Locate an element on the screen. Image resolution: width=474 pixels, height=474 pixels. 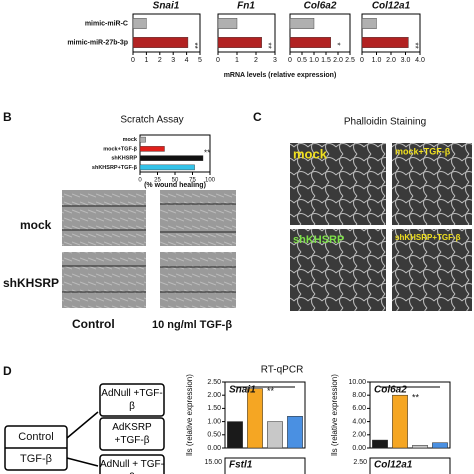
x-tick-label: 0.5 is located at coordinates (302, 60).